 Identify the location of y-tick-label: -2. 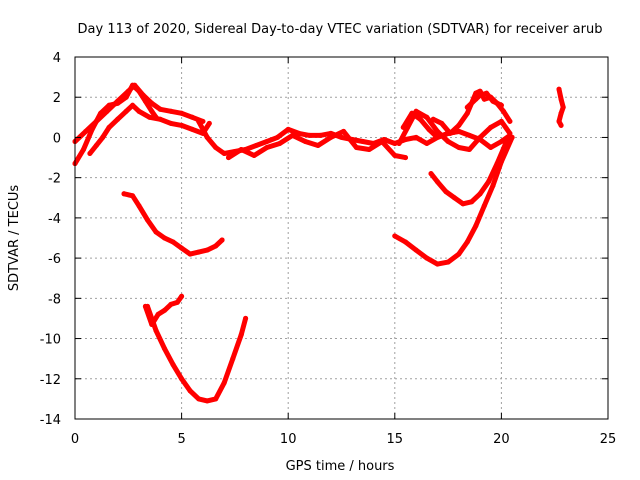
(54, 179).